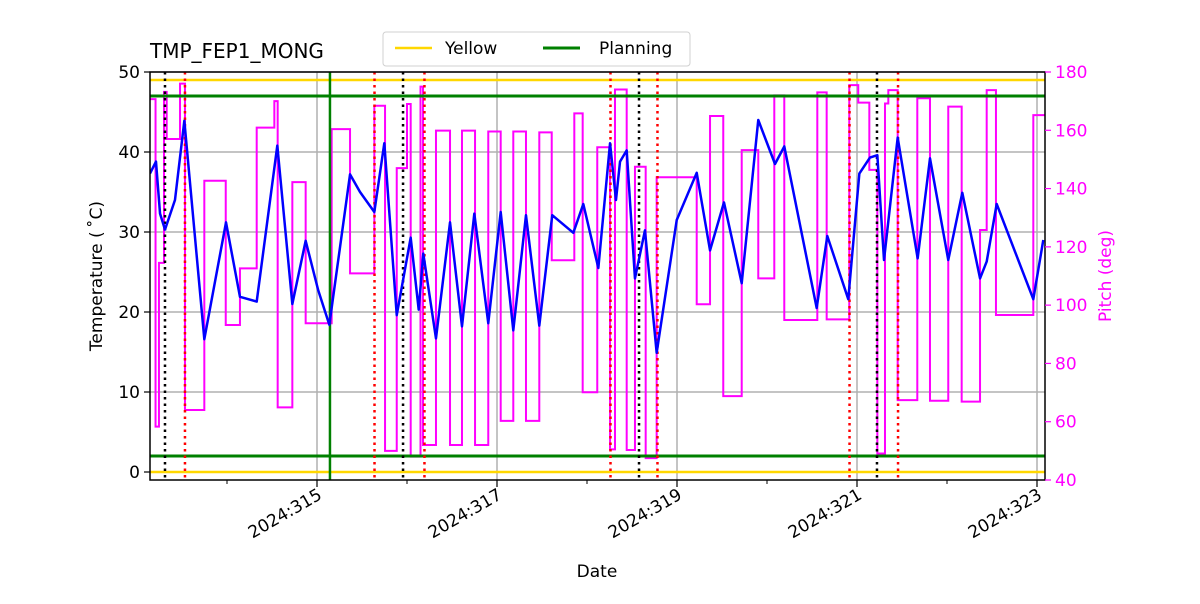  Describe the element at coordinates (129, 233) in the screenshot. I see `y-tick-label: 30` at that location.